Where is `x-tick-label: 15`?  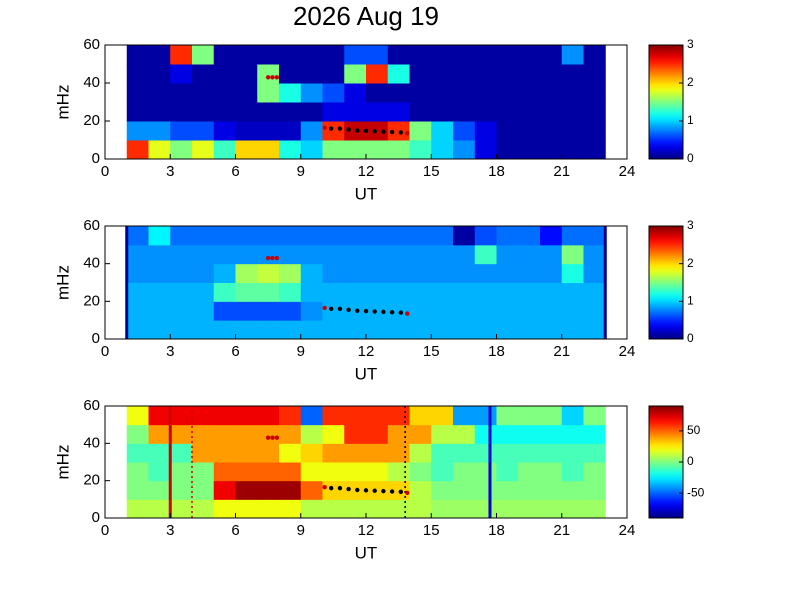 x-tick-label: 15 is located at coordinates (431, 530).